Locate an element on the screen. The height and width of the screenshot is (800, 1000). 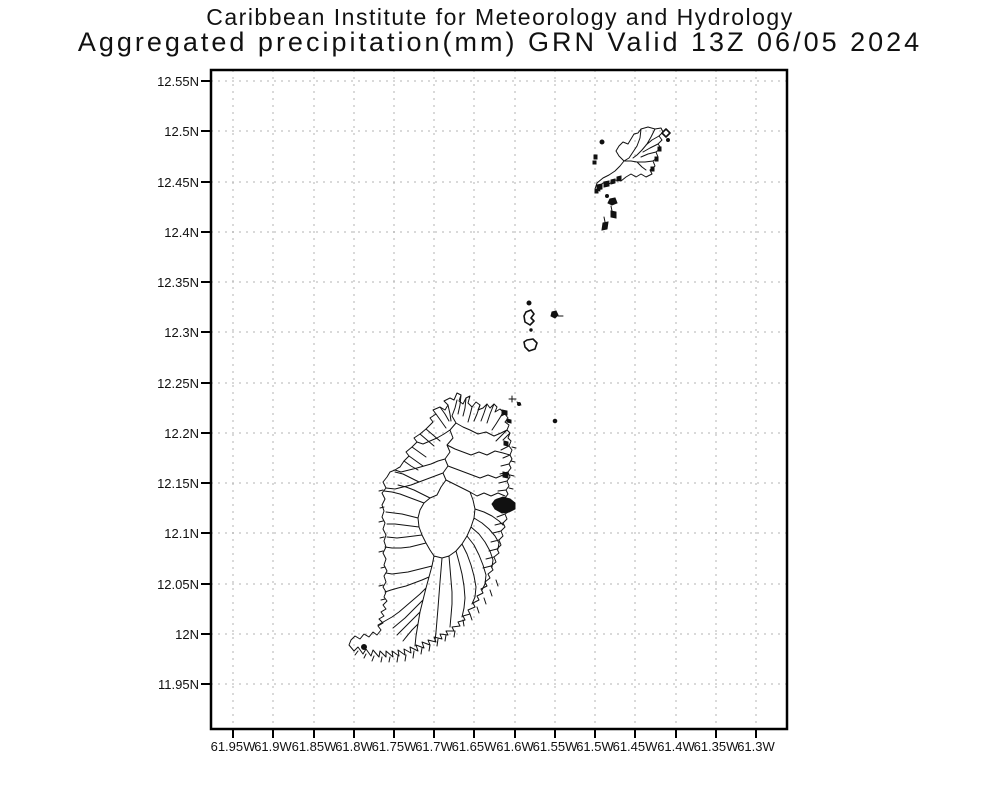
lat-label: 12.2N is located at coordinates (181, 433).